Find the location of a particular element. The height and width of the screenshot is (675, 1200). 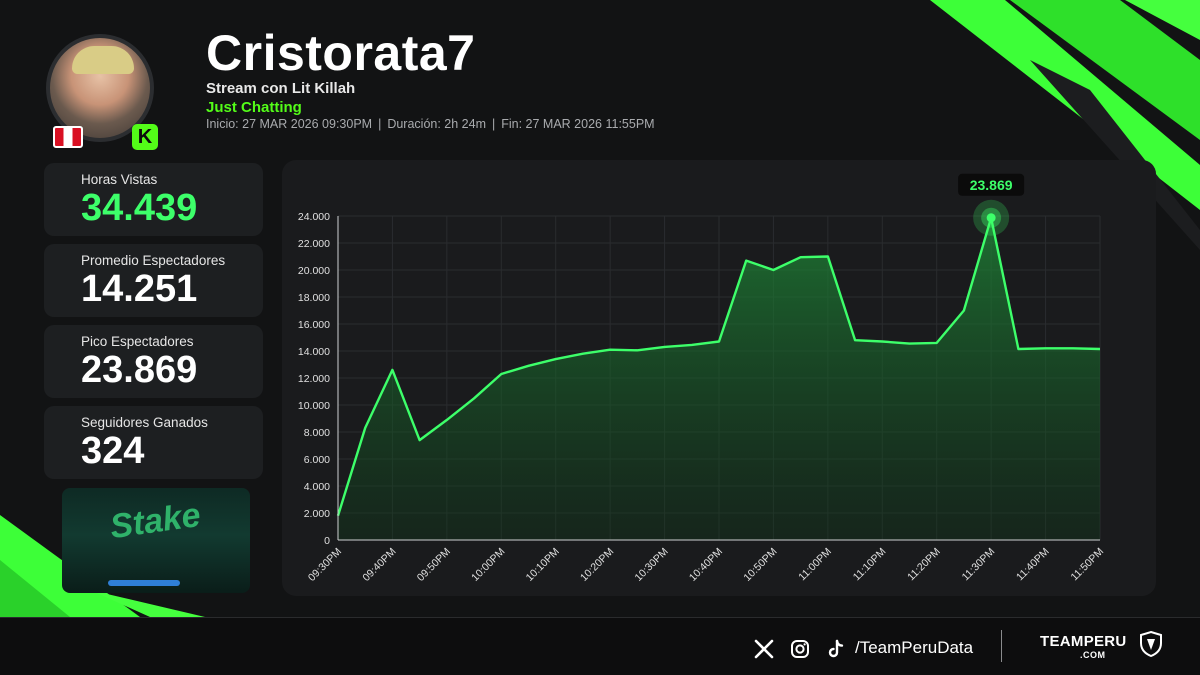

peak-point is located at coordinates (991, 218).